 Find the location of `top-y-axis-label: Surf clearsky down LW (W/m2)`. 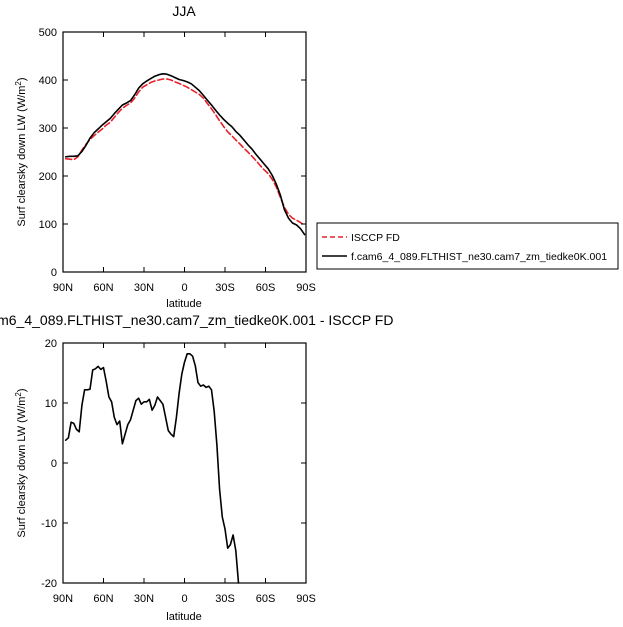

top-y-axis-label: Surf clearsky down LW (W/m2) is located at coordinates (21, 151).